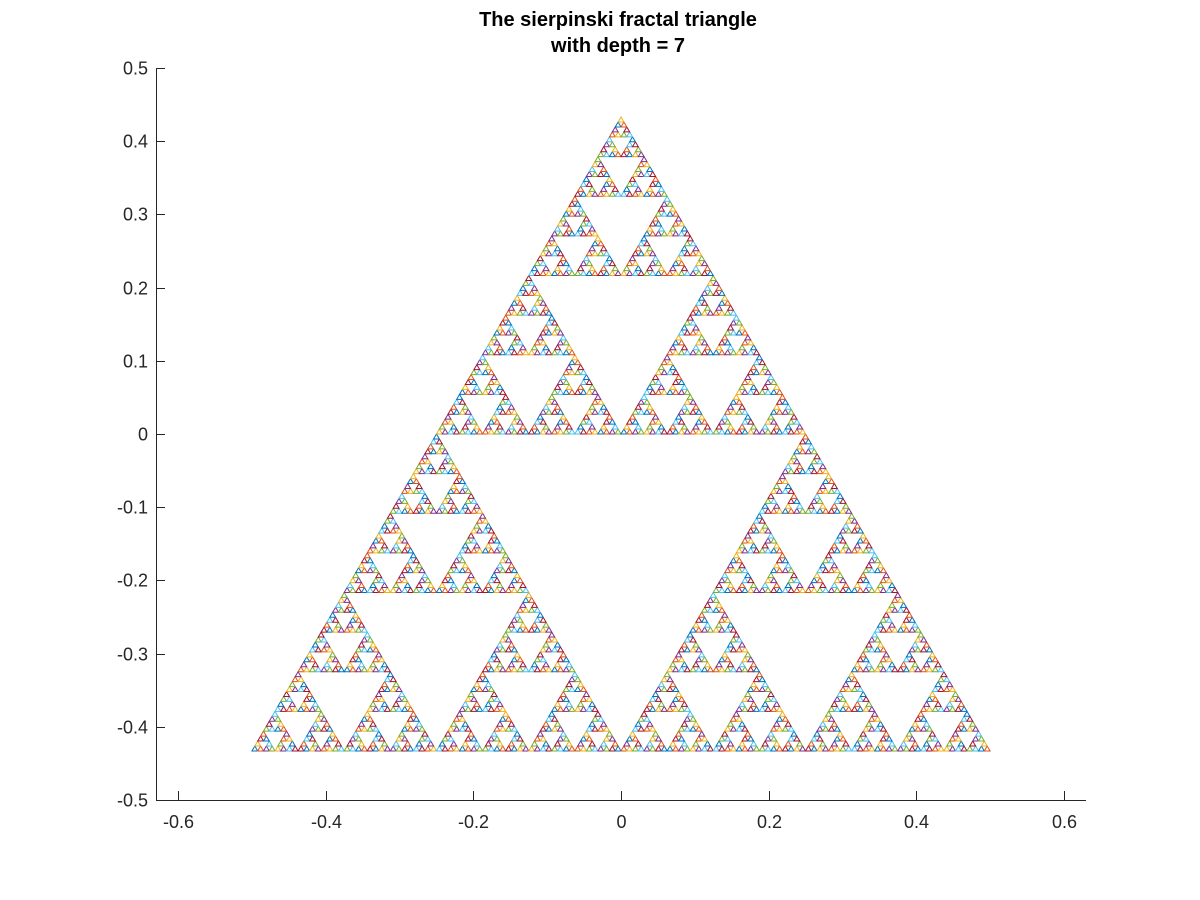 The image size is (1200, 900). I want to click on x-axis: -0.6 -0.4 -0.2 0 0.2 0.4 0.6, so click(621, 811).